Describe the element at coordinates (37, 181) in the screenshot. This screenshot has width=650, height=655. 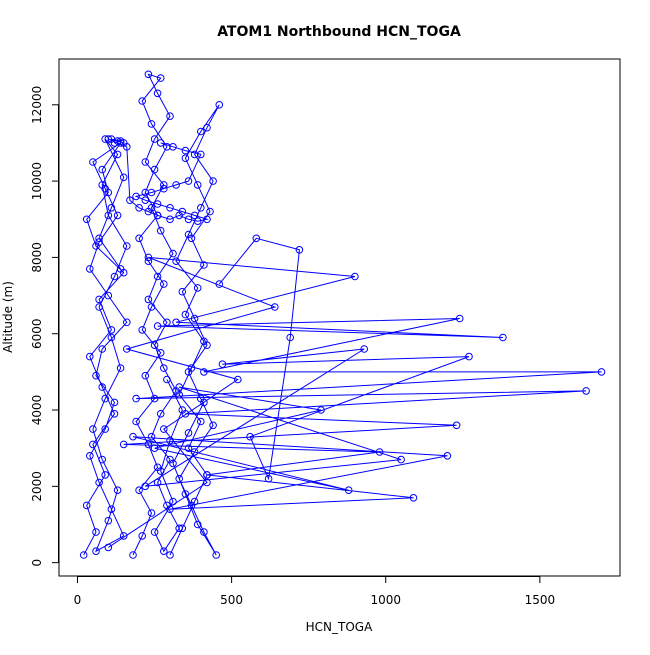
I see `y-tick-label: 10000` at that location.